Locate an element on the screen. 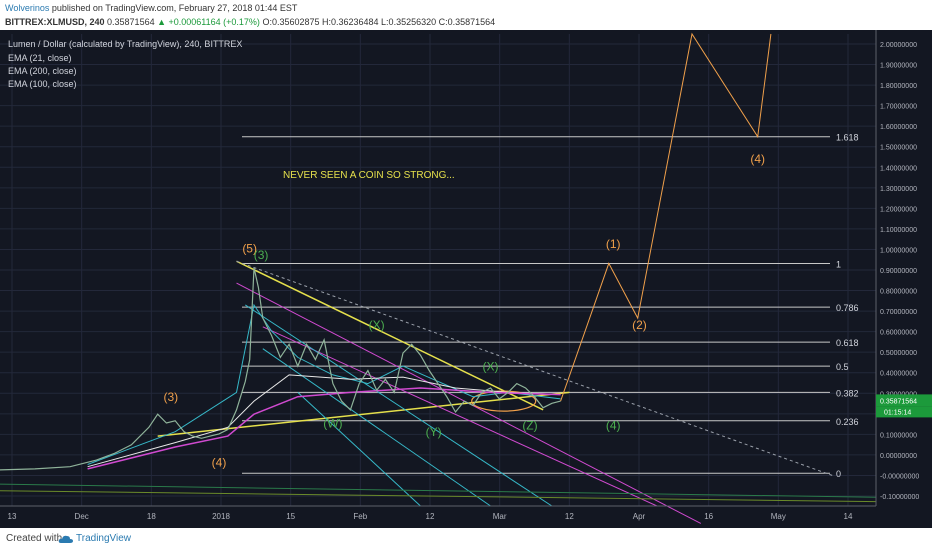 The width and height of the screenshot is (932, 550). x-tick-label: May is located at coordinates (778, 516).